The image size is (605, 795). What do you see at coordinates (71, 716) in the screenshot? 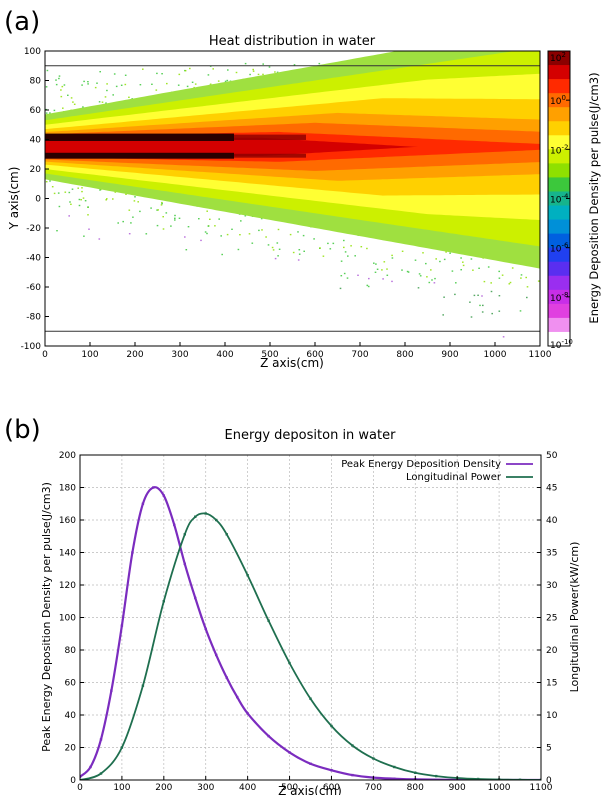
I see `y-tick-label: 40` at bounding box center [71, 716].